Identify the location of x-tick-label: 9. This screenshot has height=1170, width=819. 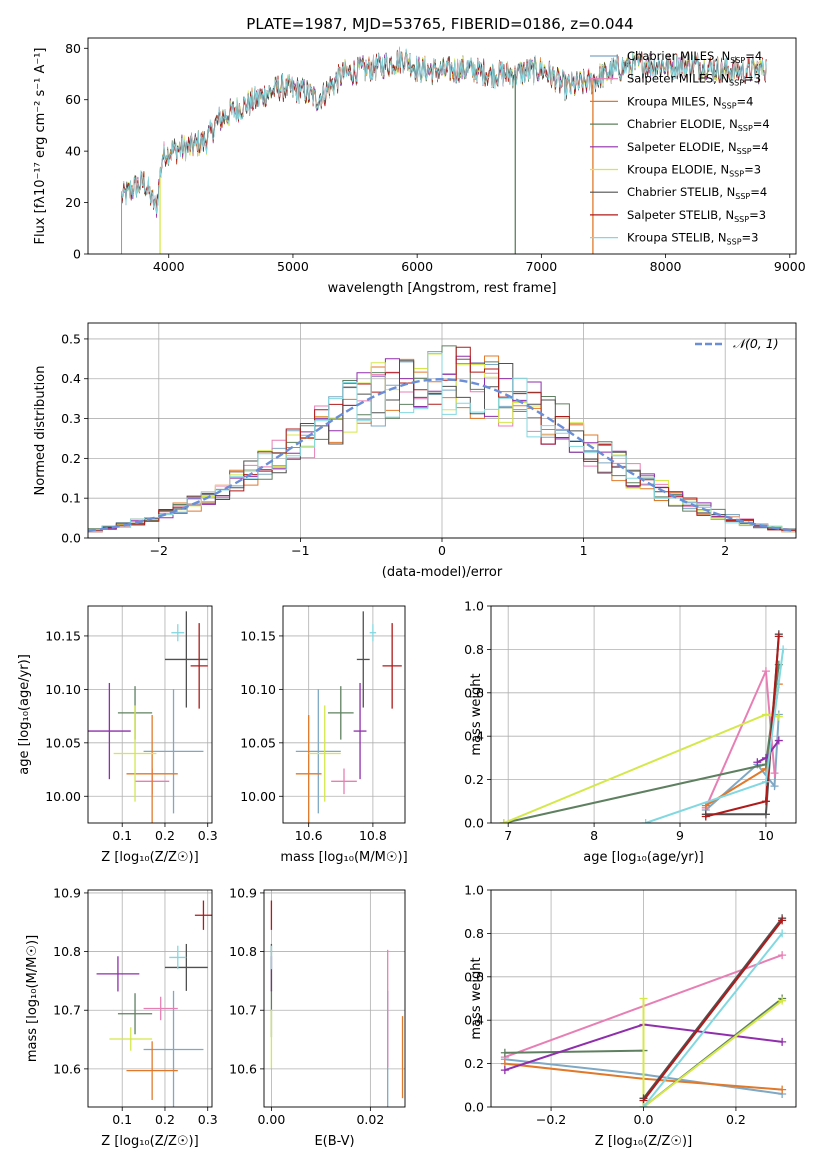
(680, 835).